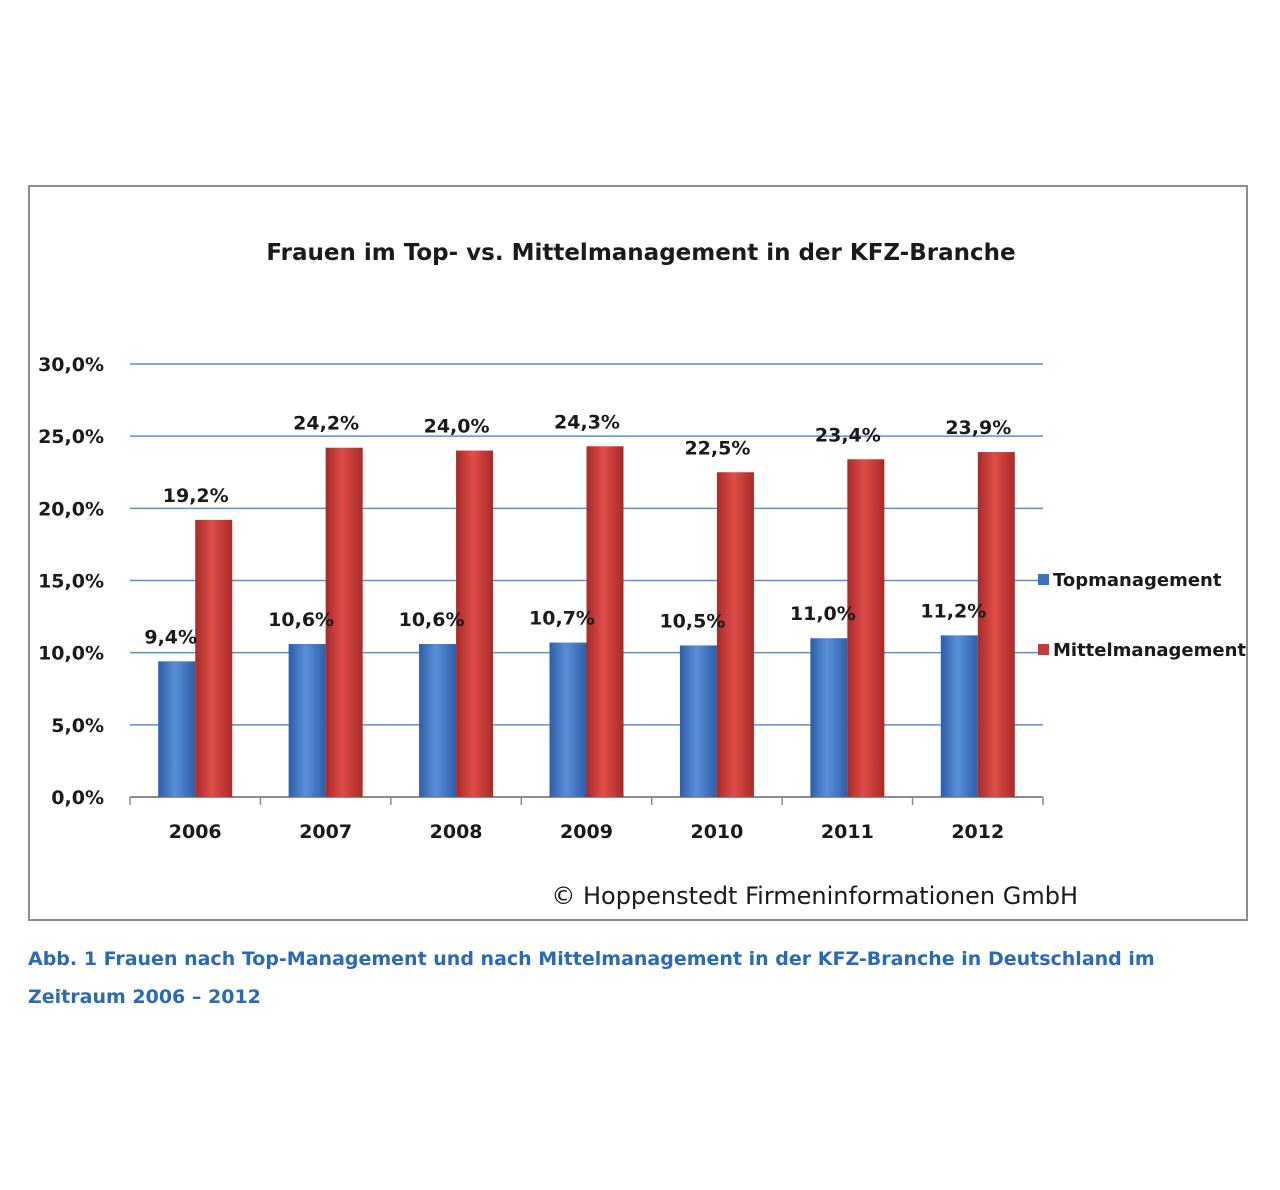 This screenshot has width=1280, height=1190. I want to click on data-label: 10,5%, so click(692, 621).